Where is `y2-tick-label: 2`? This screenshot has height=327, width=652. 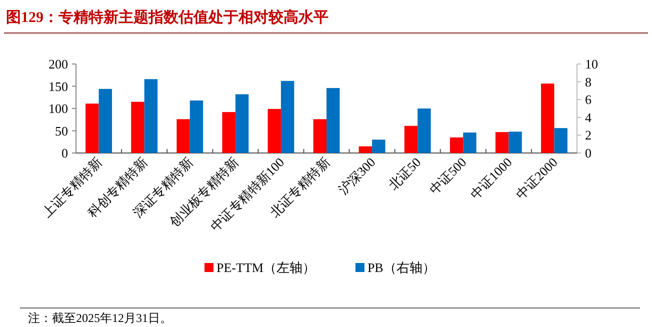
y2-tick-label: 2 is located at coordinates (588, 135).